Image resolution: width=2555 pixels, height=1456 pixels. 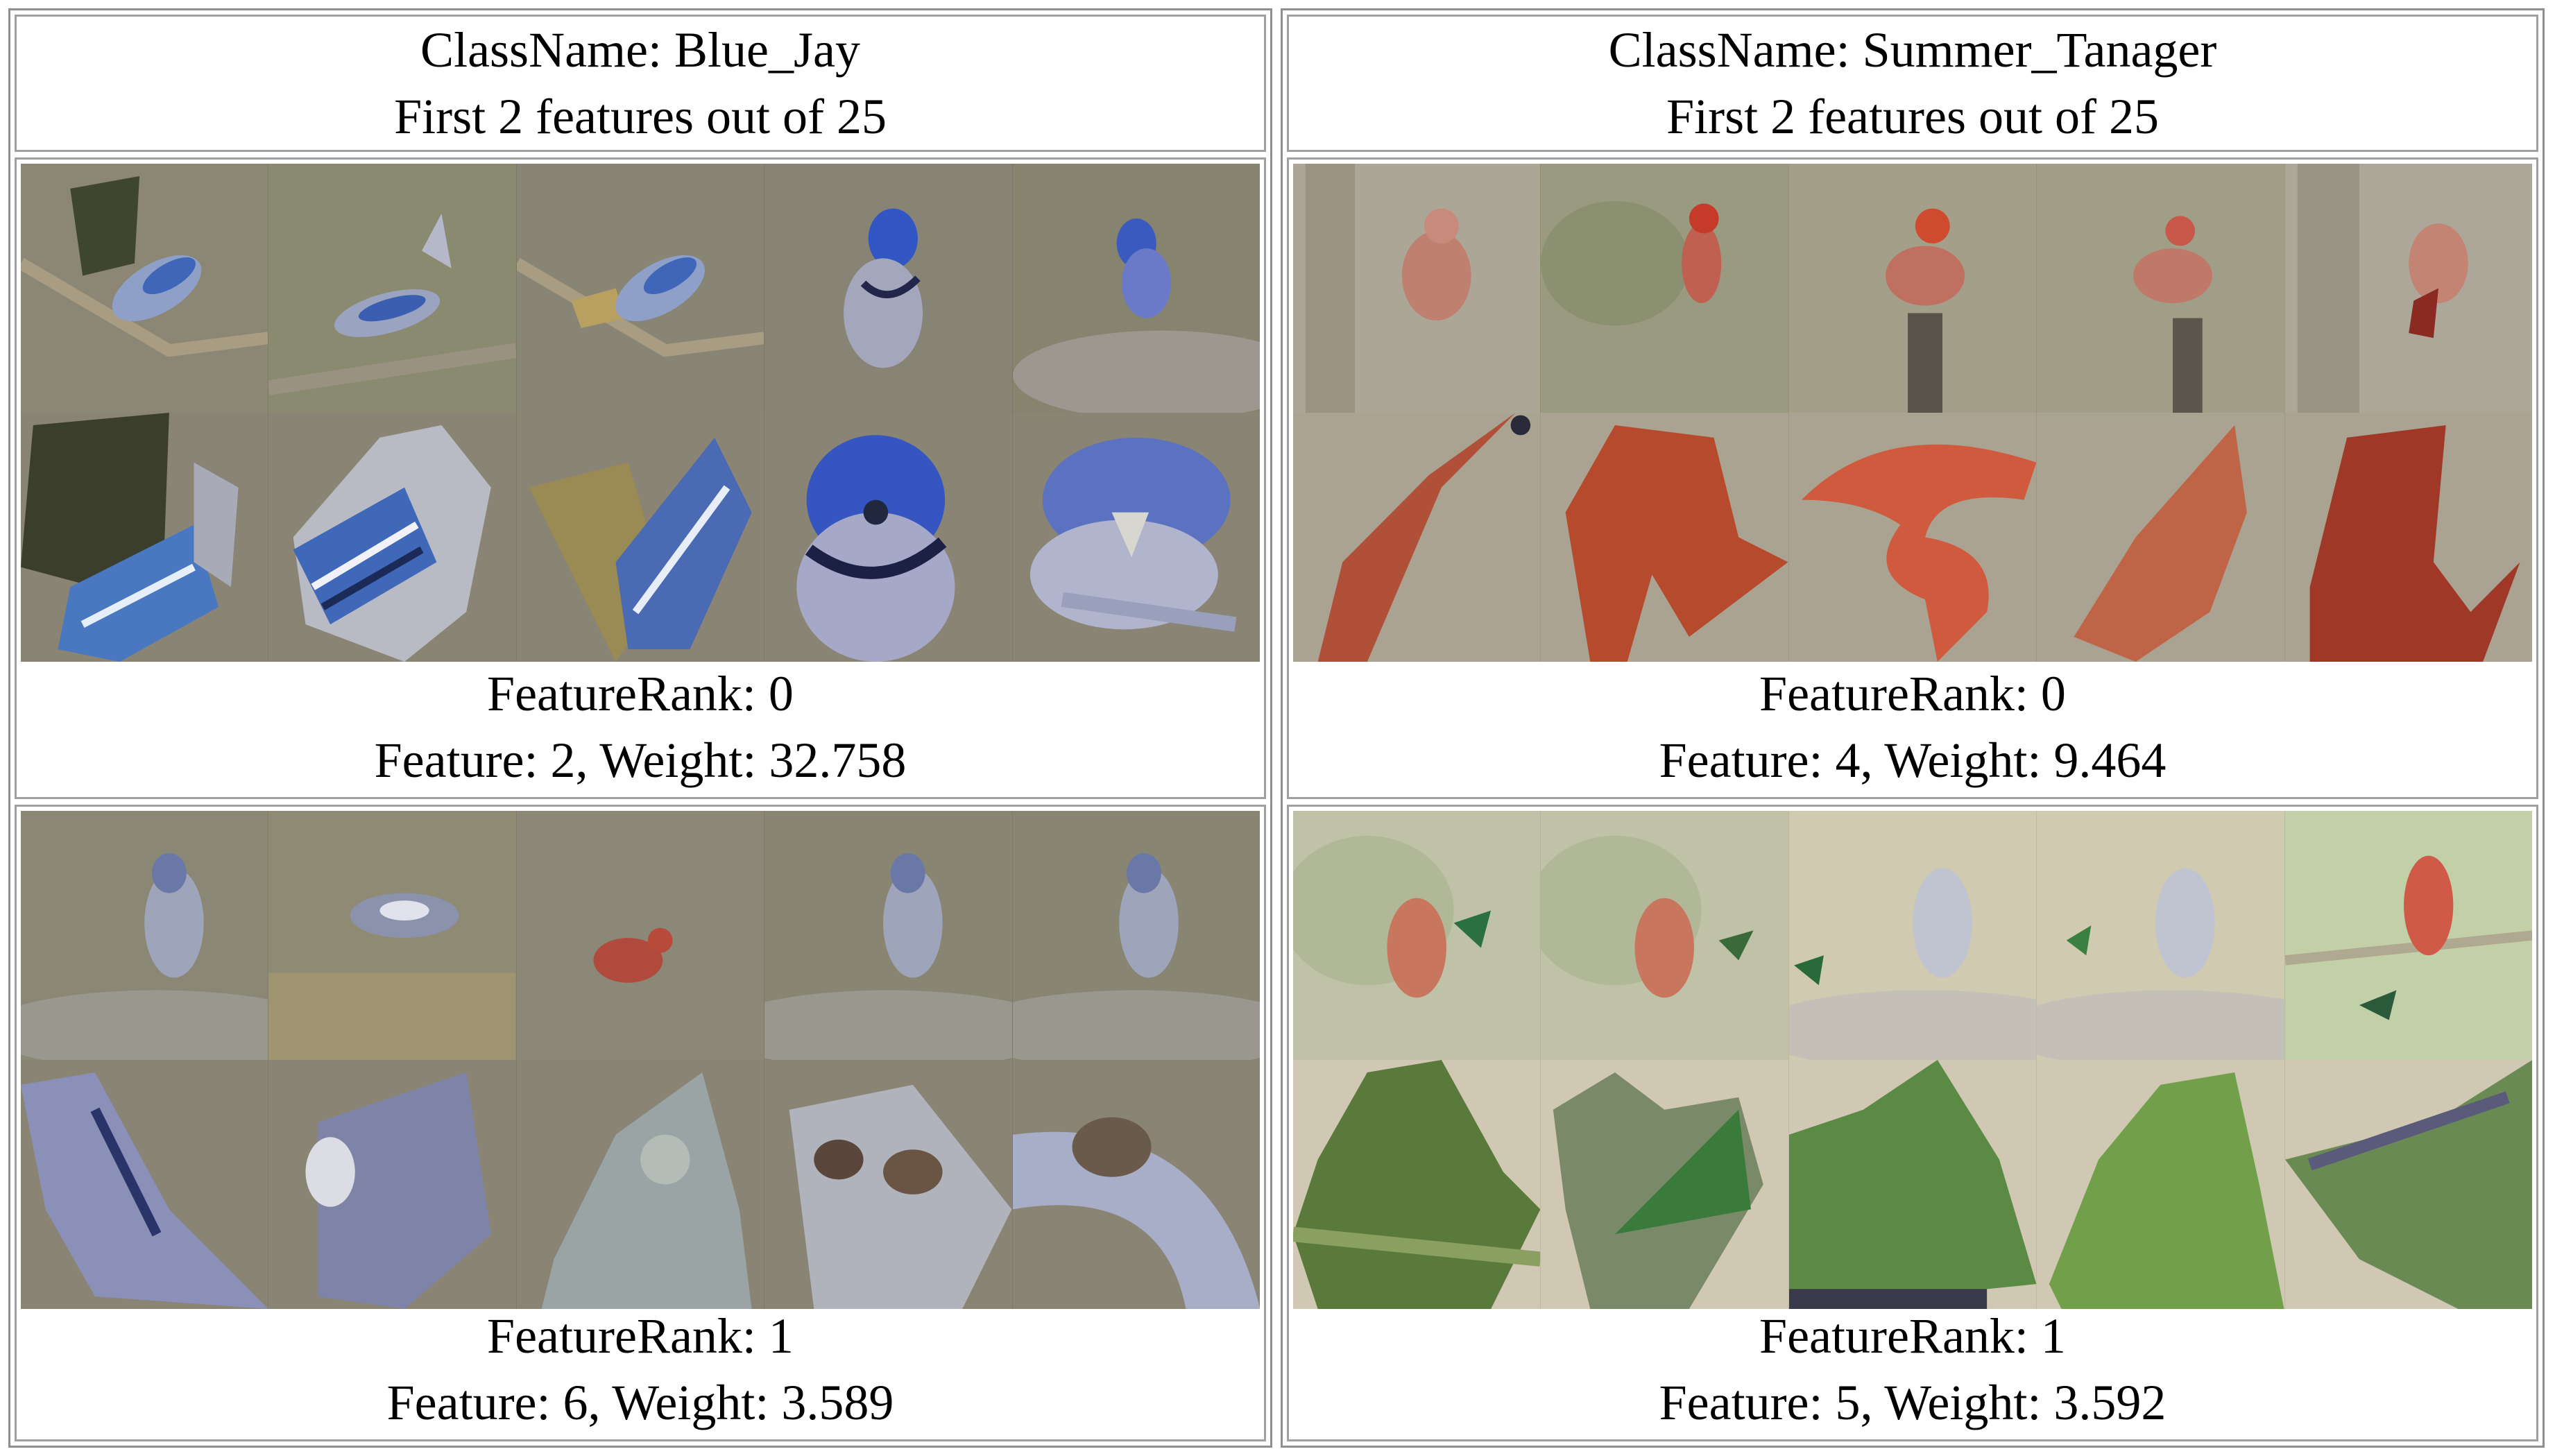 I want to click on feature-caption: FeatureRank: 0 Feature: 4, Weight: 9.464, so click(x=1912, y=727).